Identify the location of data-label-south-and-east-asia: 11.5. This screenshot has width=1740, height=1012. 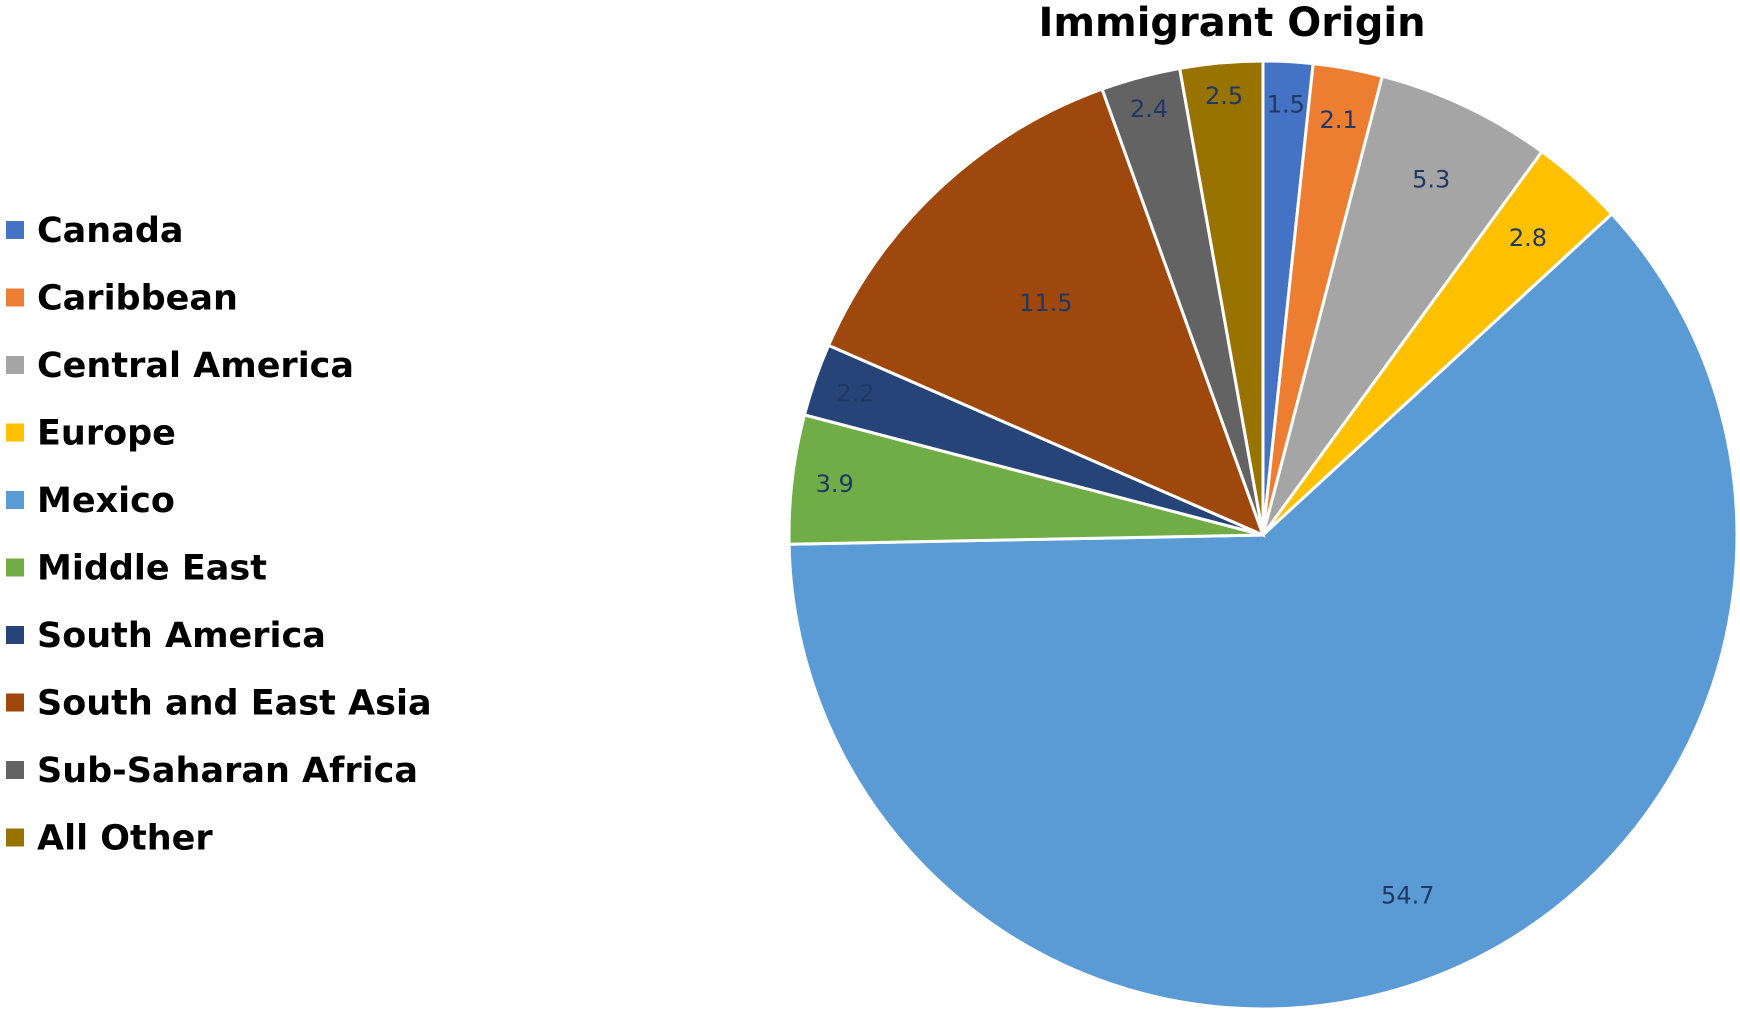
(1045, 303).